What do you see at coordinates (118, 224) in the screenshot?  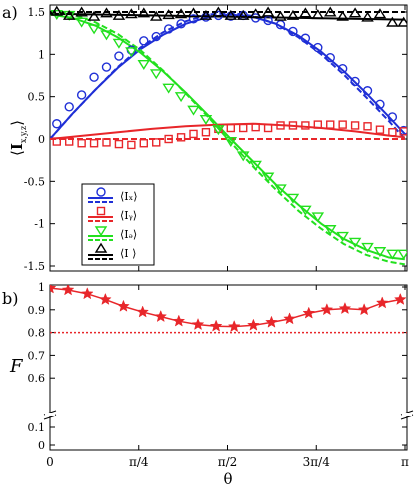 I see `legend-box` at bounding box center [118, 224].